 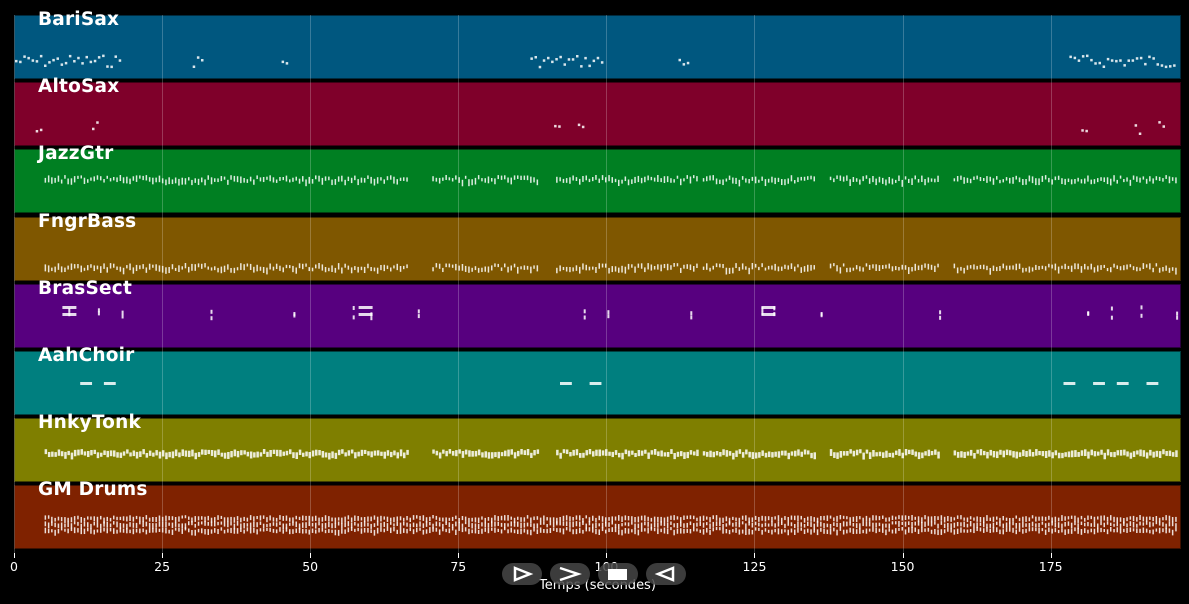 I want to click on stop-button, so click(x=618, y=574).